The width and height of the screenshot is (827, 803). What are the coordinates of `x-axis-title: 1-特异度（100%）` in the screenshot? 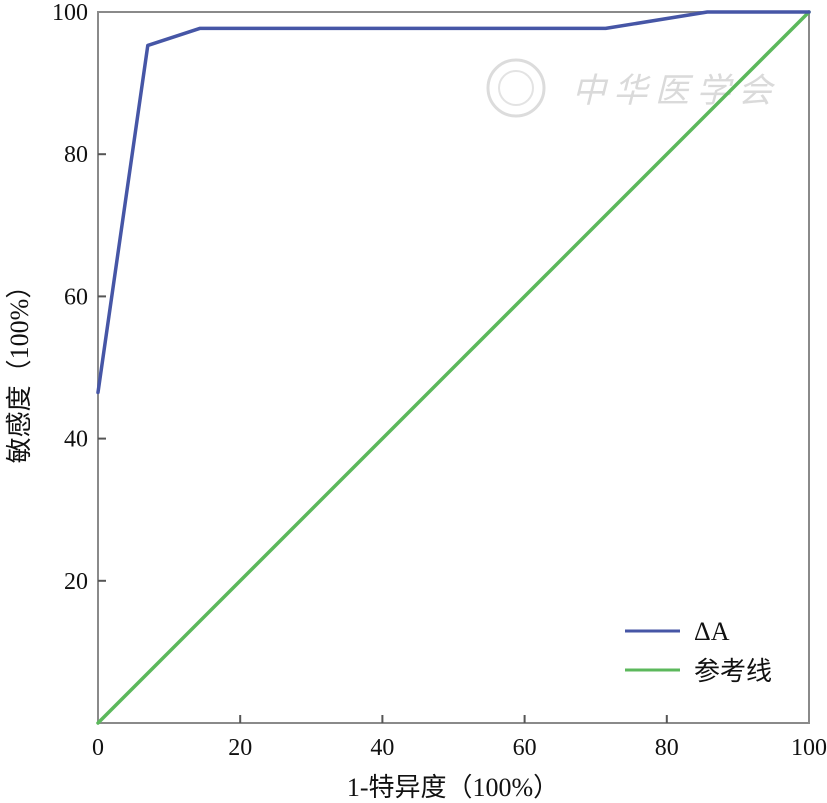 It's located at (453, 787).